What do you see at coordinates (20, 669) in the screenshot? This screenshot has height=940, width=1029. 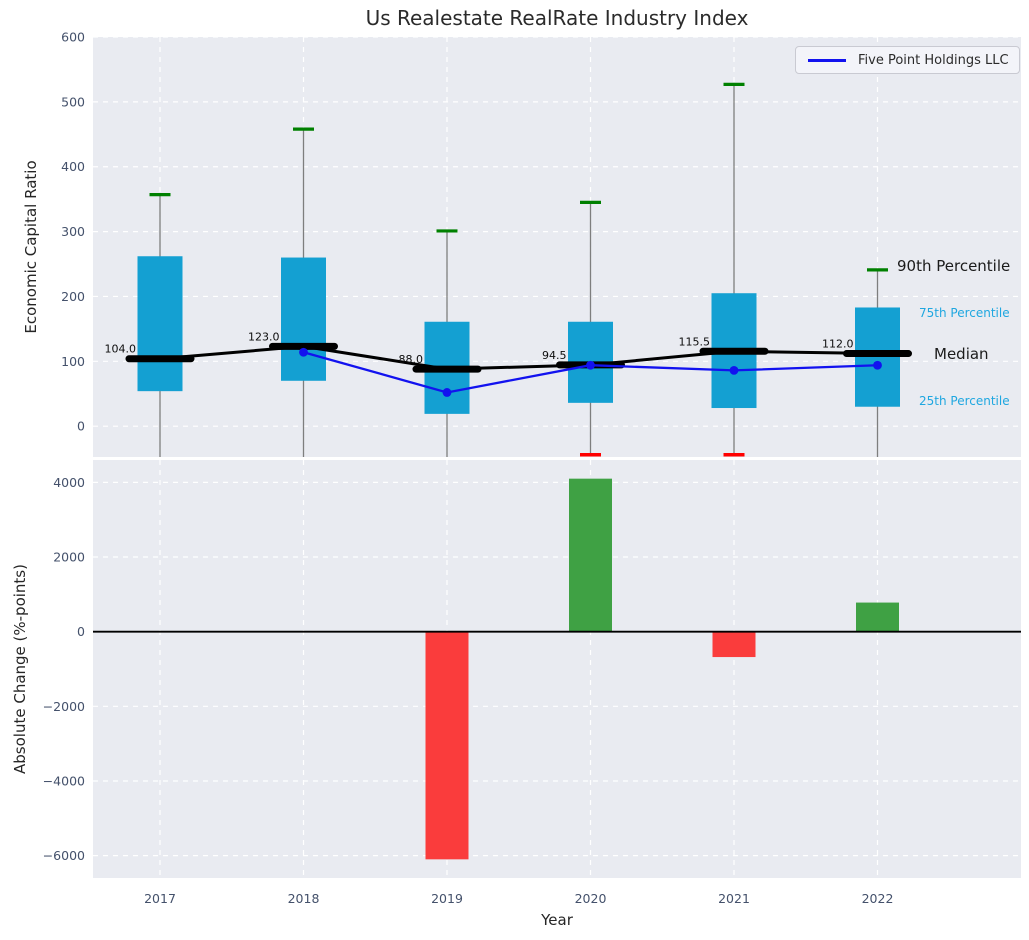 I see `bottom-y-axis-label: Absolute Change (%-points)` at bounding box center [20, 669].